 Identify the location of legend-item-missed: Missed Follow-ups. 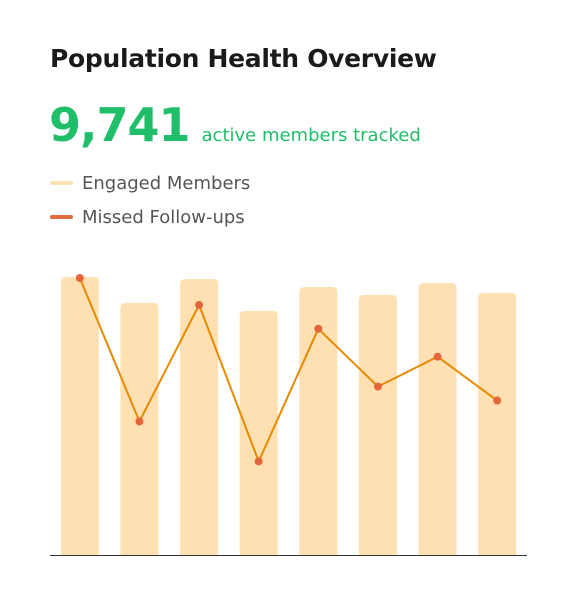
(150, 217).